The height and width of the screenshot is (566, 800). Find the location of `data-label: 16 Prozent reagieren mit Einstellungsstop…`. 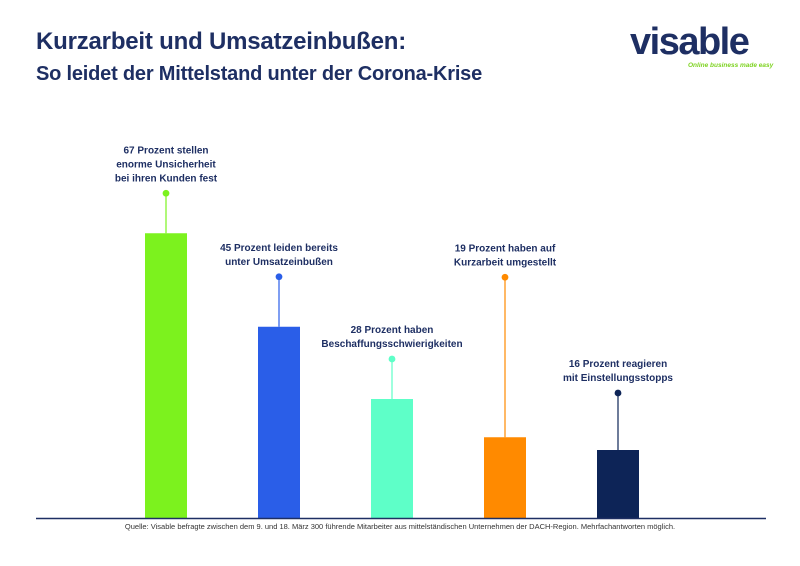

data-label: 16 Prozent reagieren mit Einstellungsstop… is located at coordinates (618, 371).